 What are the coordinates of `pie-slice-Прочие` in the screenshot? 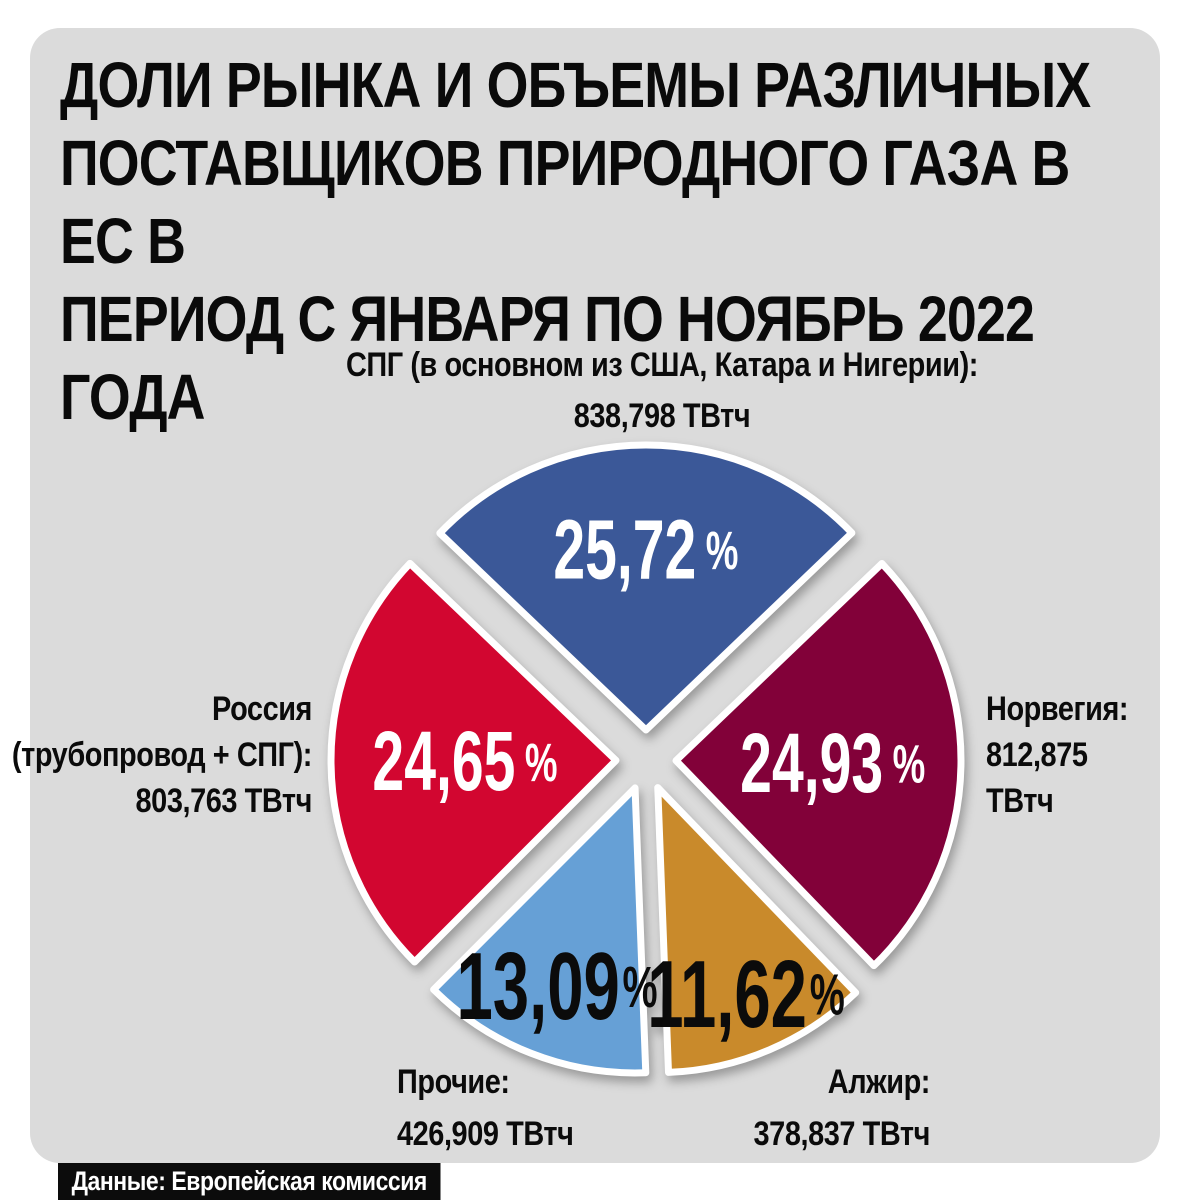 It's located at (540, 930).